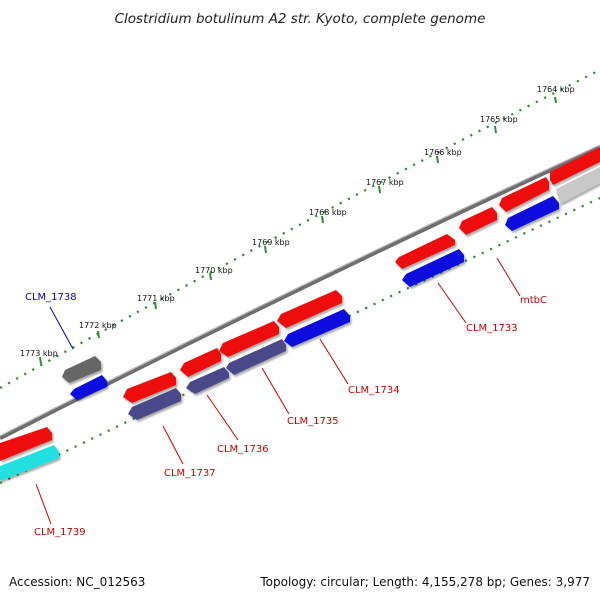  I want to click on tick-label-1772: 1772 kbp, so click(98, 325).